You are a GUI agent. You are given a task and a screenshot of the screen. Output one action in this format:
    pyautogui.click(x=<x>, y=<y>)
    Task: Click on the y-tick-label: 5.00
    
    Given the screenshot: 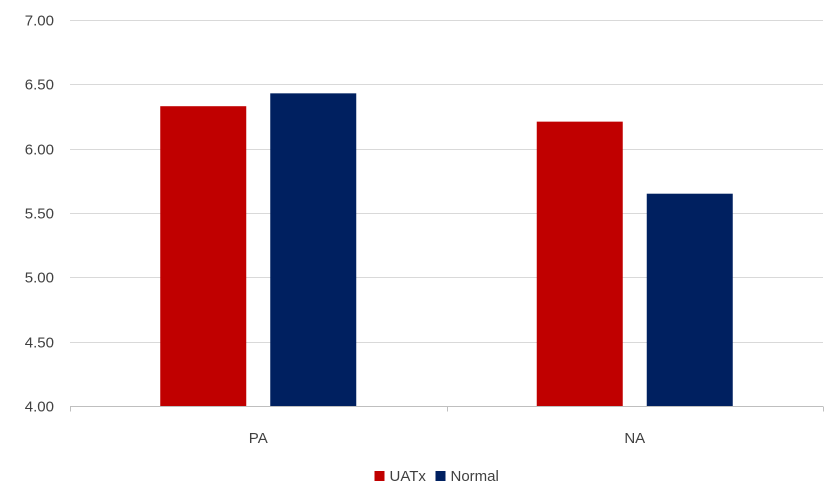 What is the action you would take?
    pyautogui.click(x=39, y=278)
    